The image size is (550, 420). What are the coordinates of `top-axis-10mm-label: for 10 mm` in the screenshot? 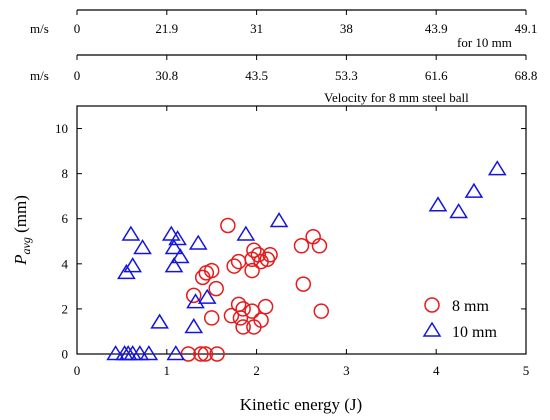 It's located at (484, 42).